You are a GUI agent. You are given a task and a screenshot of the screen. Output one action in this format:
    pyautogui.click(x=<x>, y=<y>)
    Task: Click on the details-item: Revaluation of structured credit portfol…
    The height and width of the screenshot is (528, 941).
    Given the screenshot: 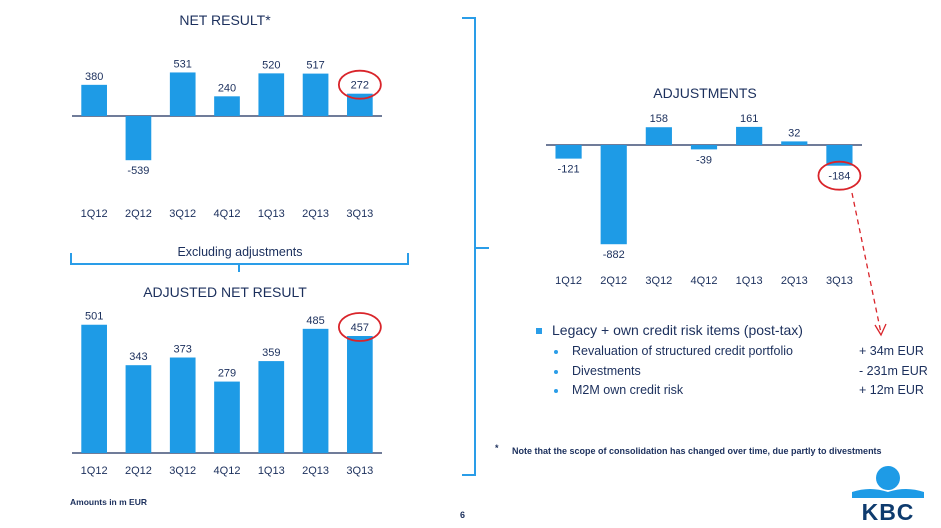 What is the action you would take?
    pyautogui.click(x=744, y=351)
    